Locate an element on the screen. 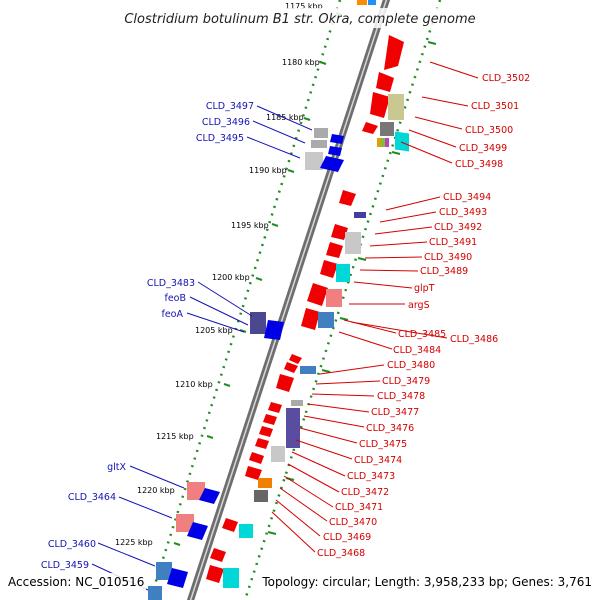 Image resolution: width=600 pixels, height=600 pixels. gene-label: feoB is located at coordinates (175, 298).